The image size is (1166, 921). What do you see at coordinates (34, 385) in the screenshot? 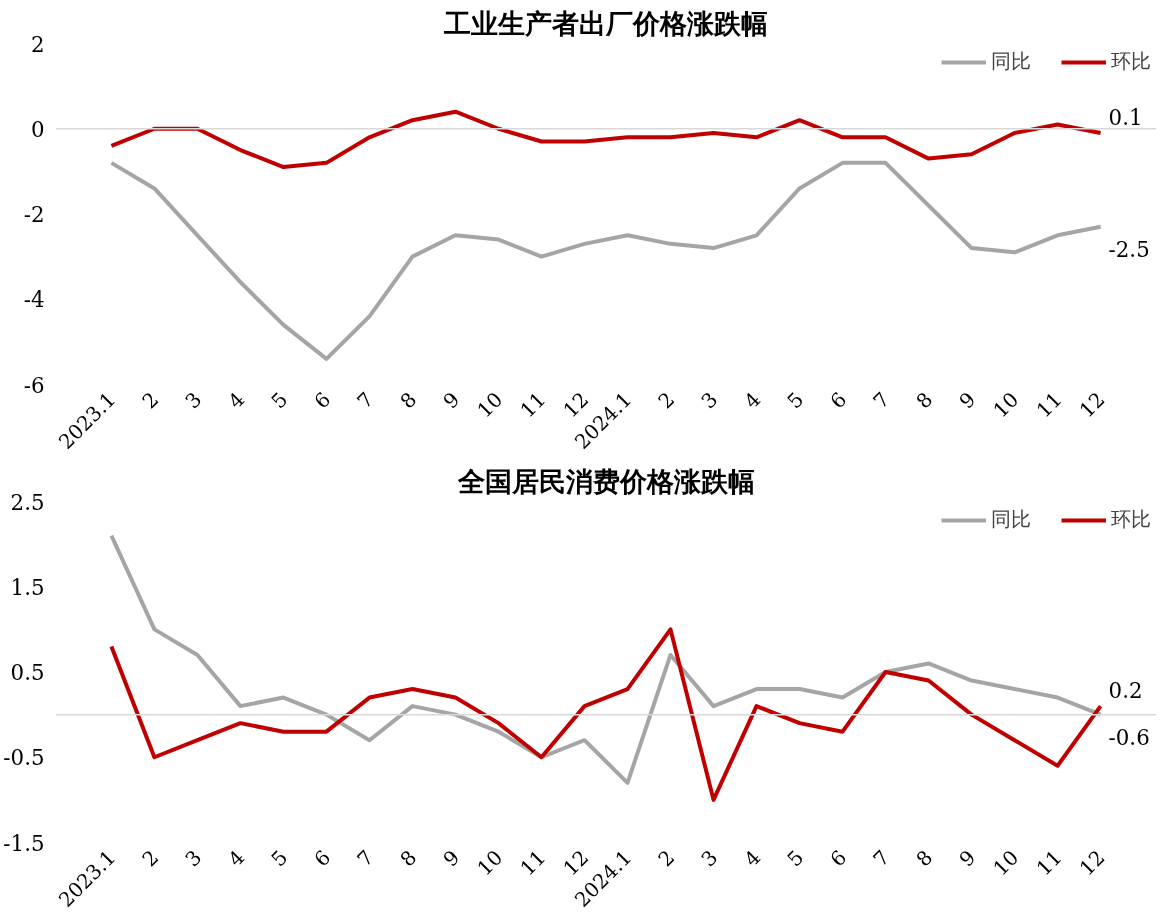
I see `y-tick-label: -6` at bounding box center [34, 385].